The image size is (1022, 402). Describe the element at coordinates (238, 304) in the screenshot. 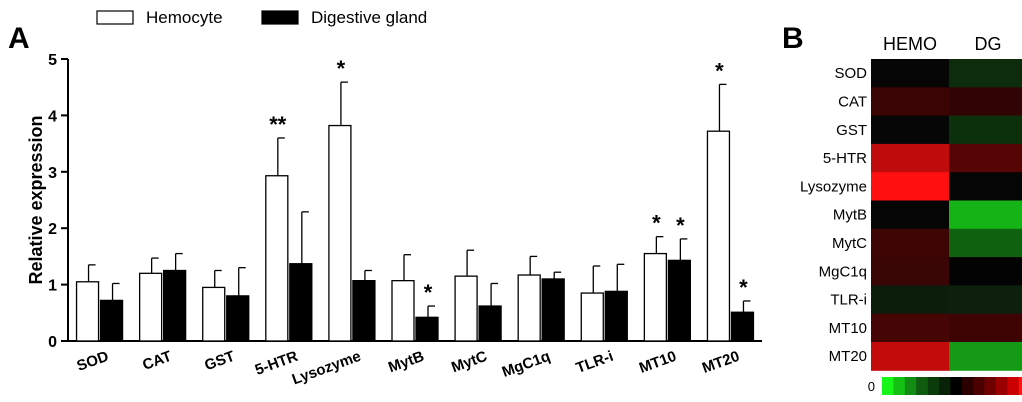

I see `bar-digestive-gland-gst` at that location.